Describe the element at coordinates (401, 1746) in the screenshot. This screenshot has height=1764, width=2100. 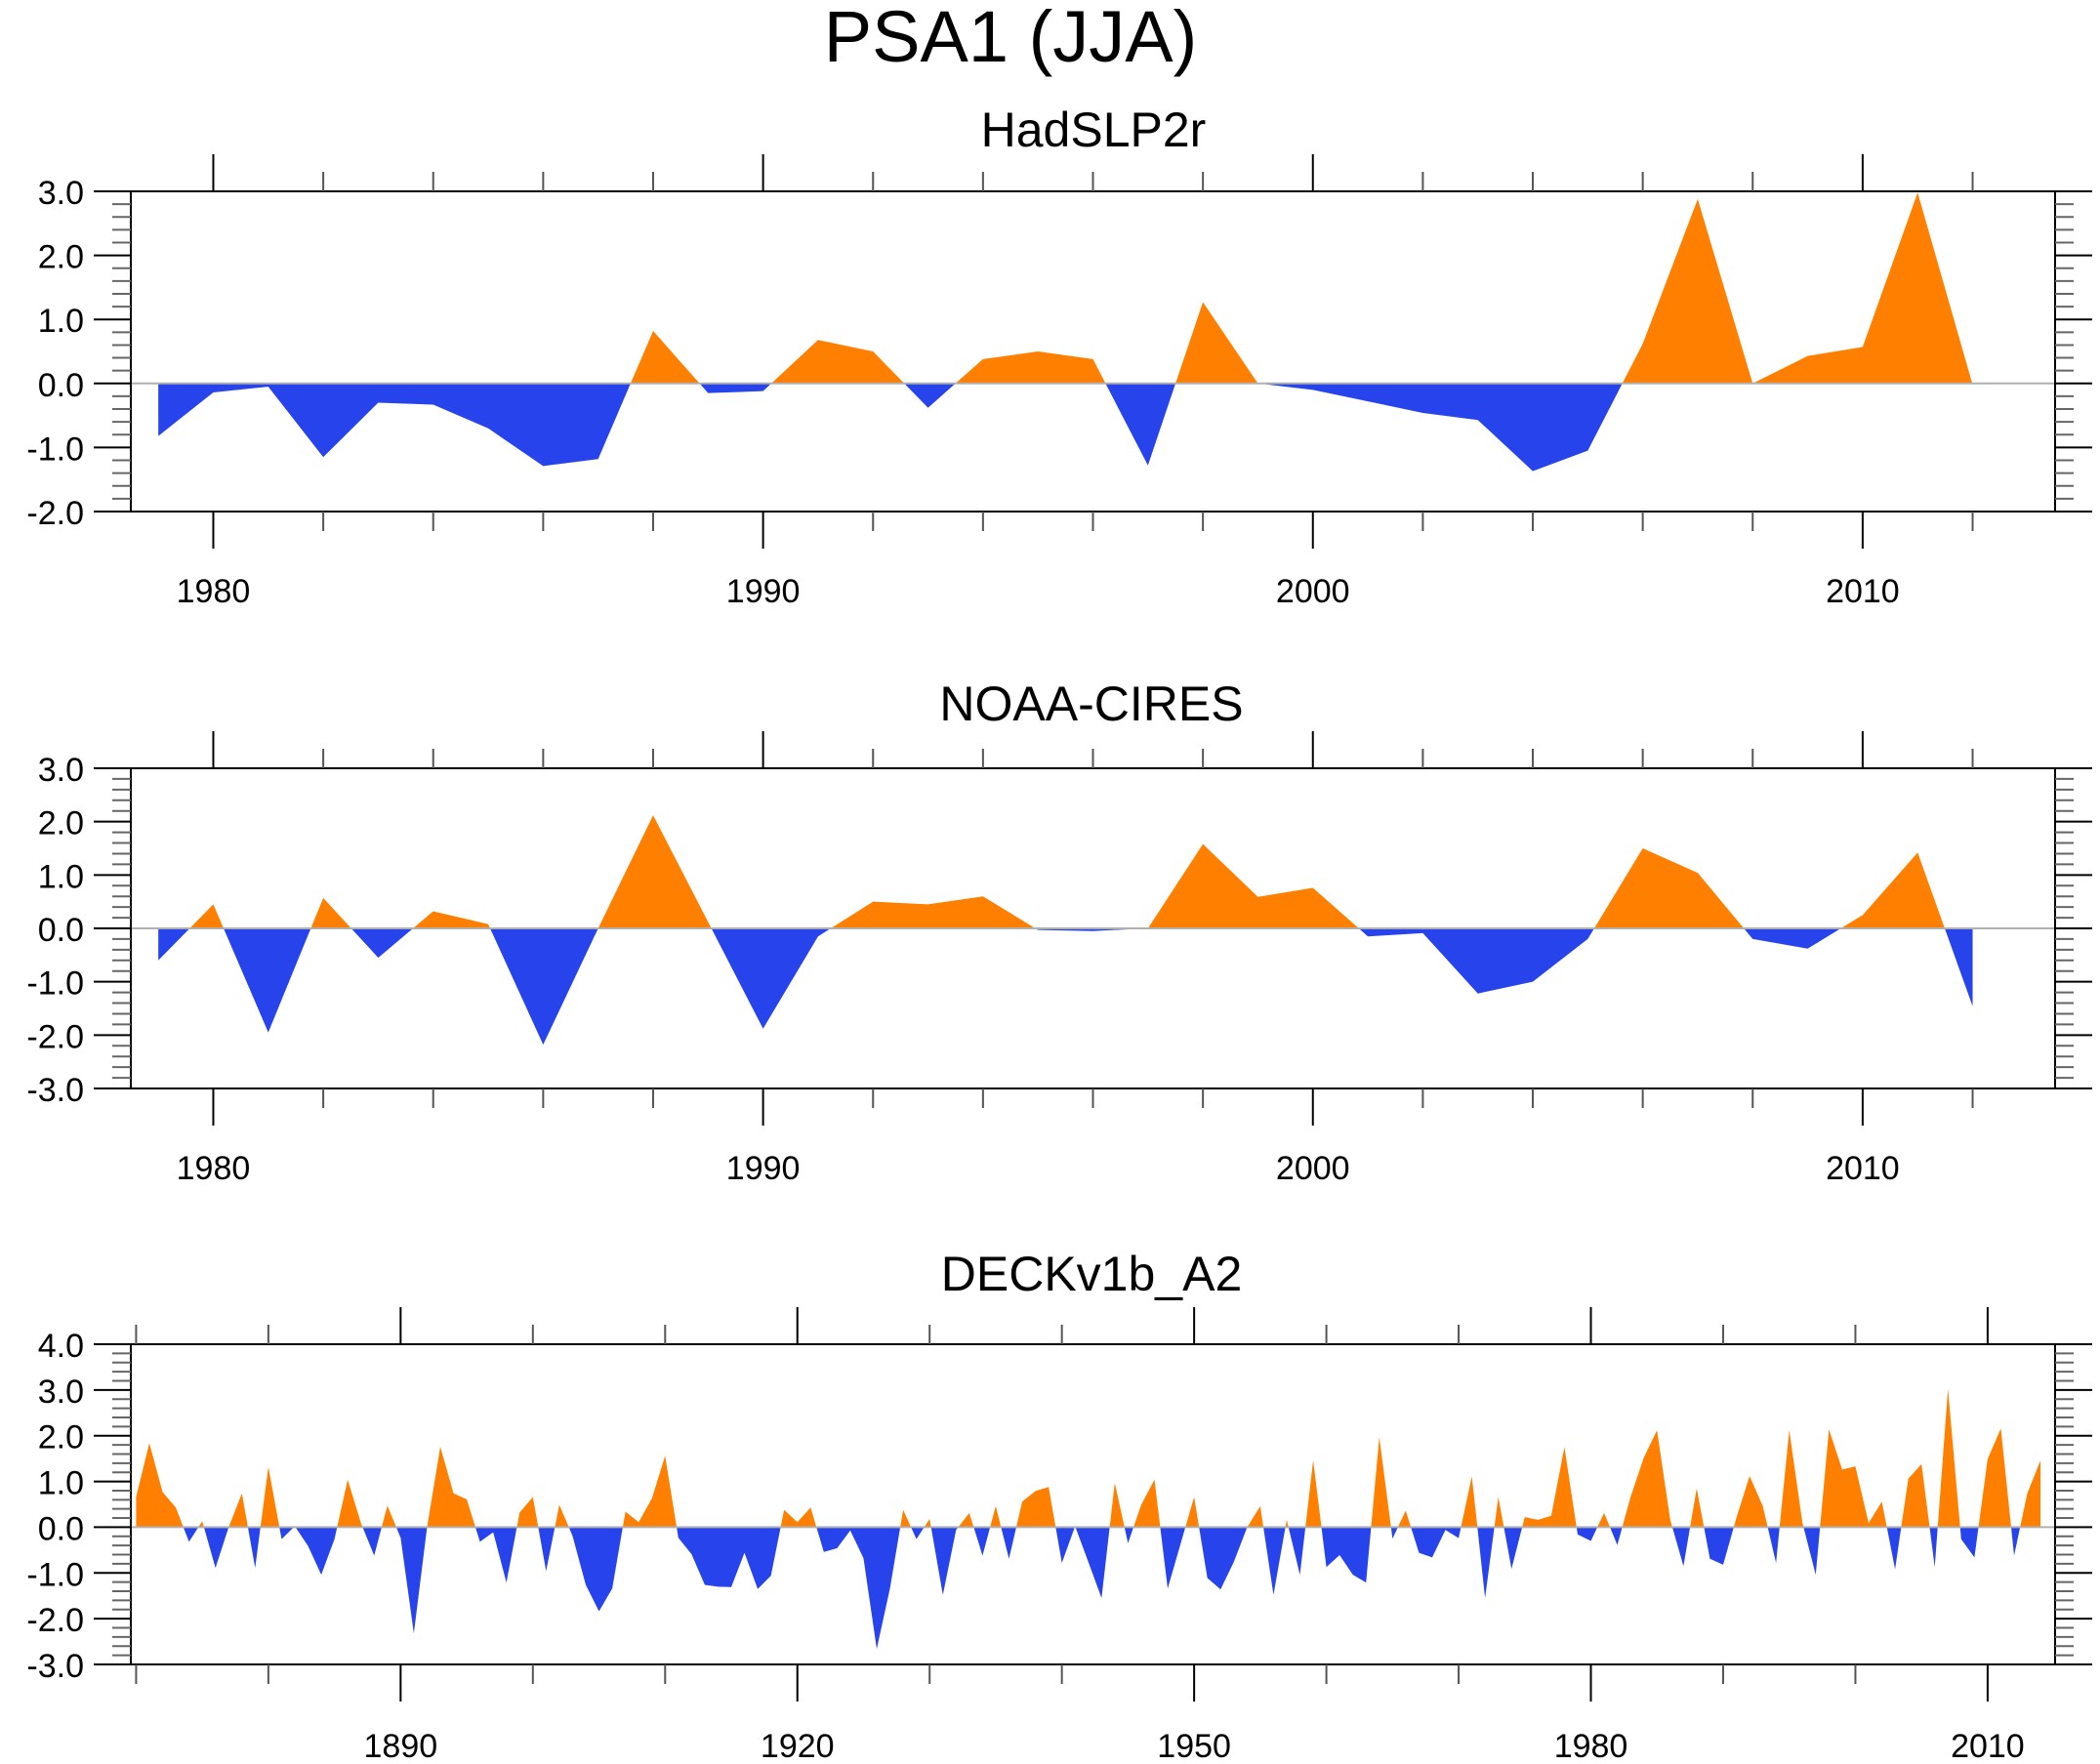
I see `x-tick-label: 1890` at that location.